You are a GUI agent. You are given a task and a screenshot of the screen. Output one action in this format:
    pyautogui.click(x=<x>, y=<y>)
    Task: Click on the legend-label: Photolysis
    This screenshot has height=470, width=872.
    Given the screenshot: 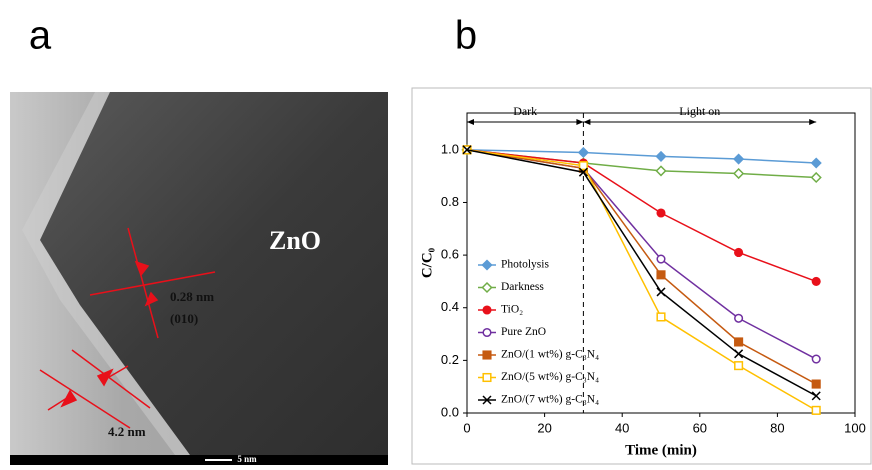 What is the action you would take?
    pyautogui.click(x=525, y=265)
    